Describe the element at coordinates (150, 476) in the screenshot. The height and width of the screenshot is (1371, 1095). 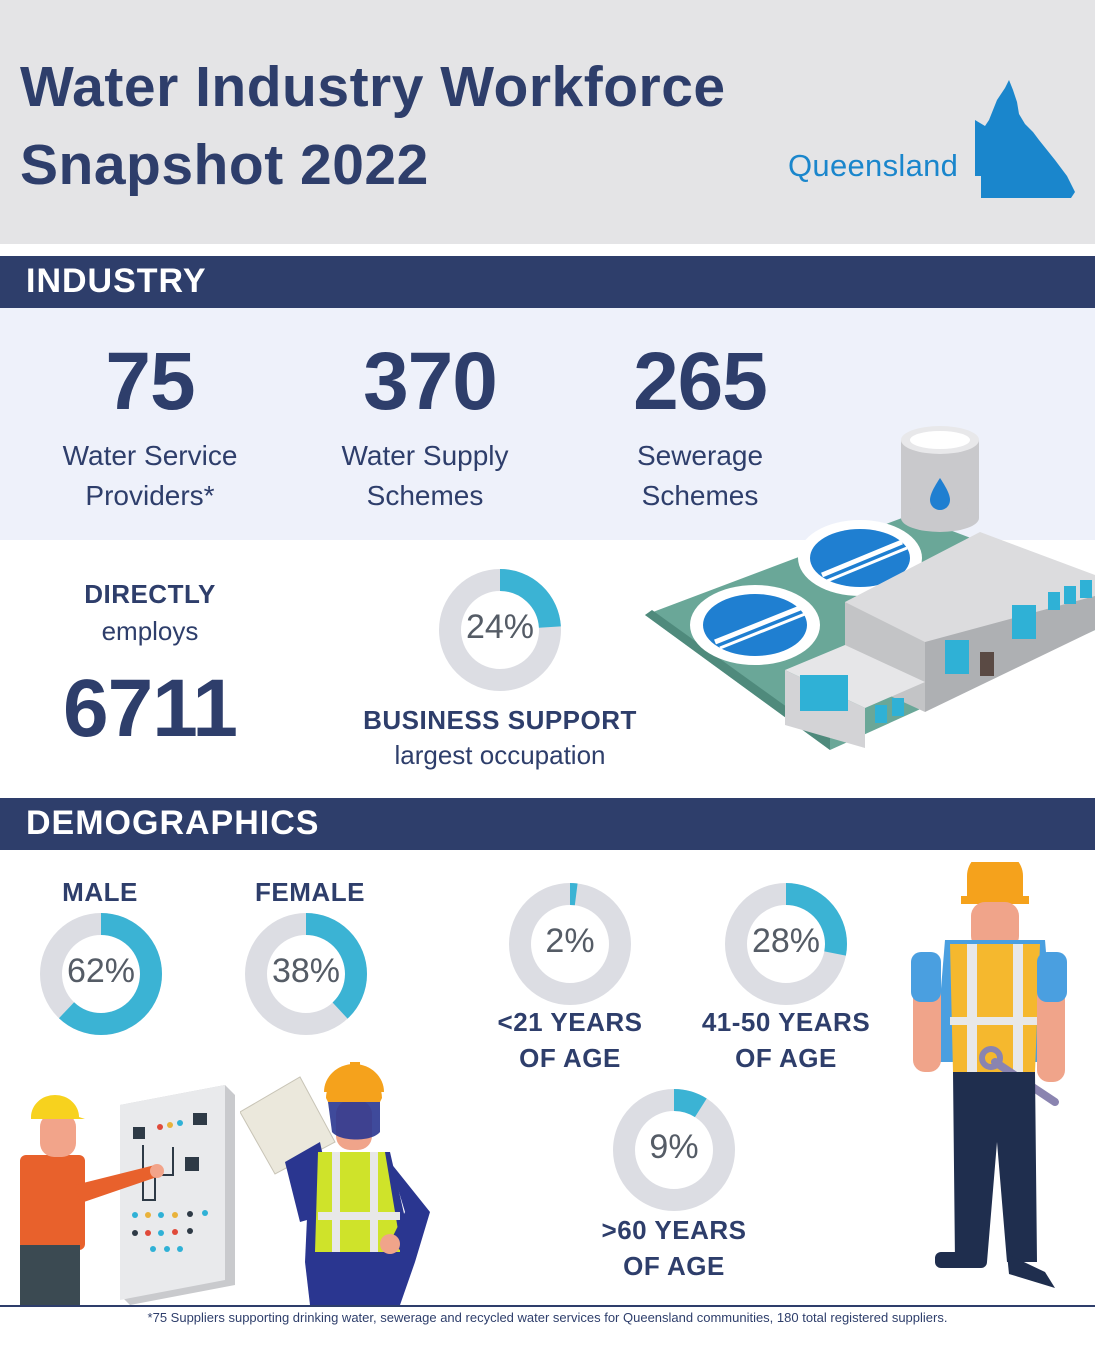
I see `stat-label-providers: Water Service Providers*` at that location.